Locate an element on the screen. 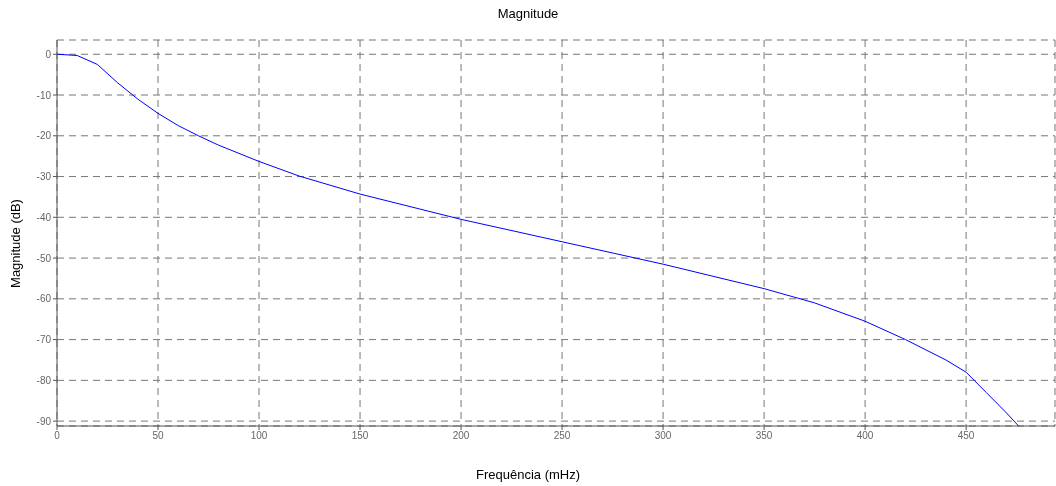 This screenshot has height=486, width=1056. y-axis-title: Magnitude (dB) is located at coordinates (15, 243).